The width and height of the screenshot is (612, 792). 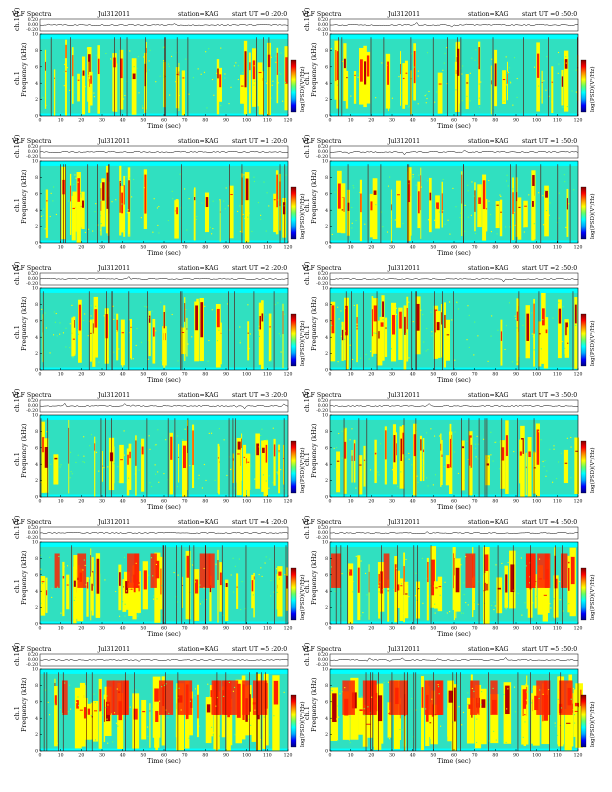 I want to click on broadband-patch, so click(x=543, y=570).